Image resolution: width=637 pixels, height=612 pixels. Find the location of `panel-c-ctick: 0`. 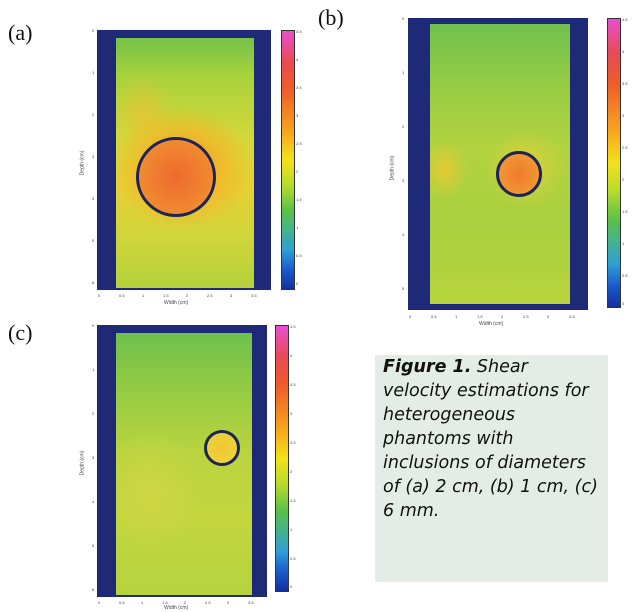

panel-c-ctick: 0 is located at coordinates (291, 586).